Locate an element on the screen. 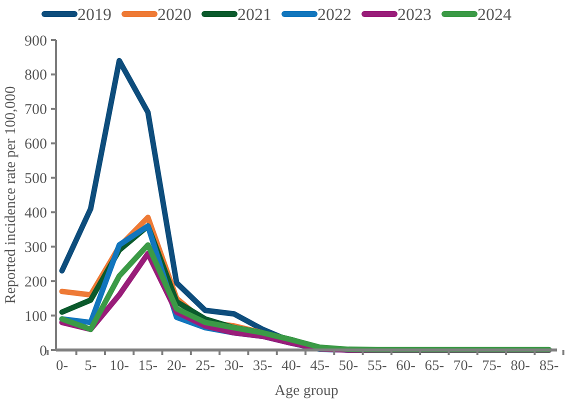 The width and height of the screenshot is (569, 405). y-tick-label: 200 is located at coordinates (35, 282).